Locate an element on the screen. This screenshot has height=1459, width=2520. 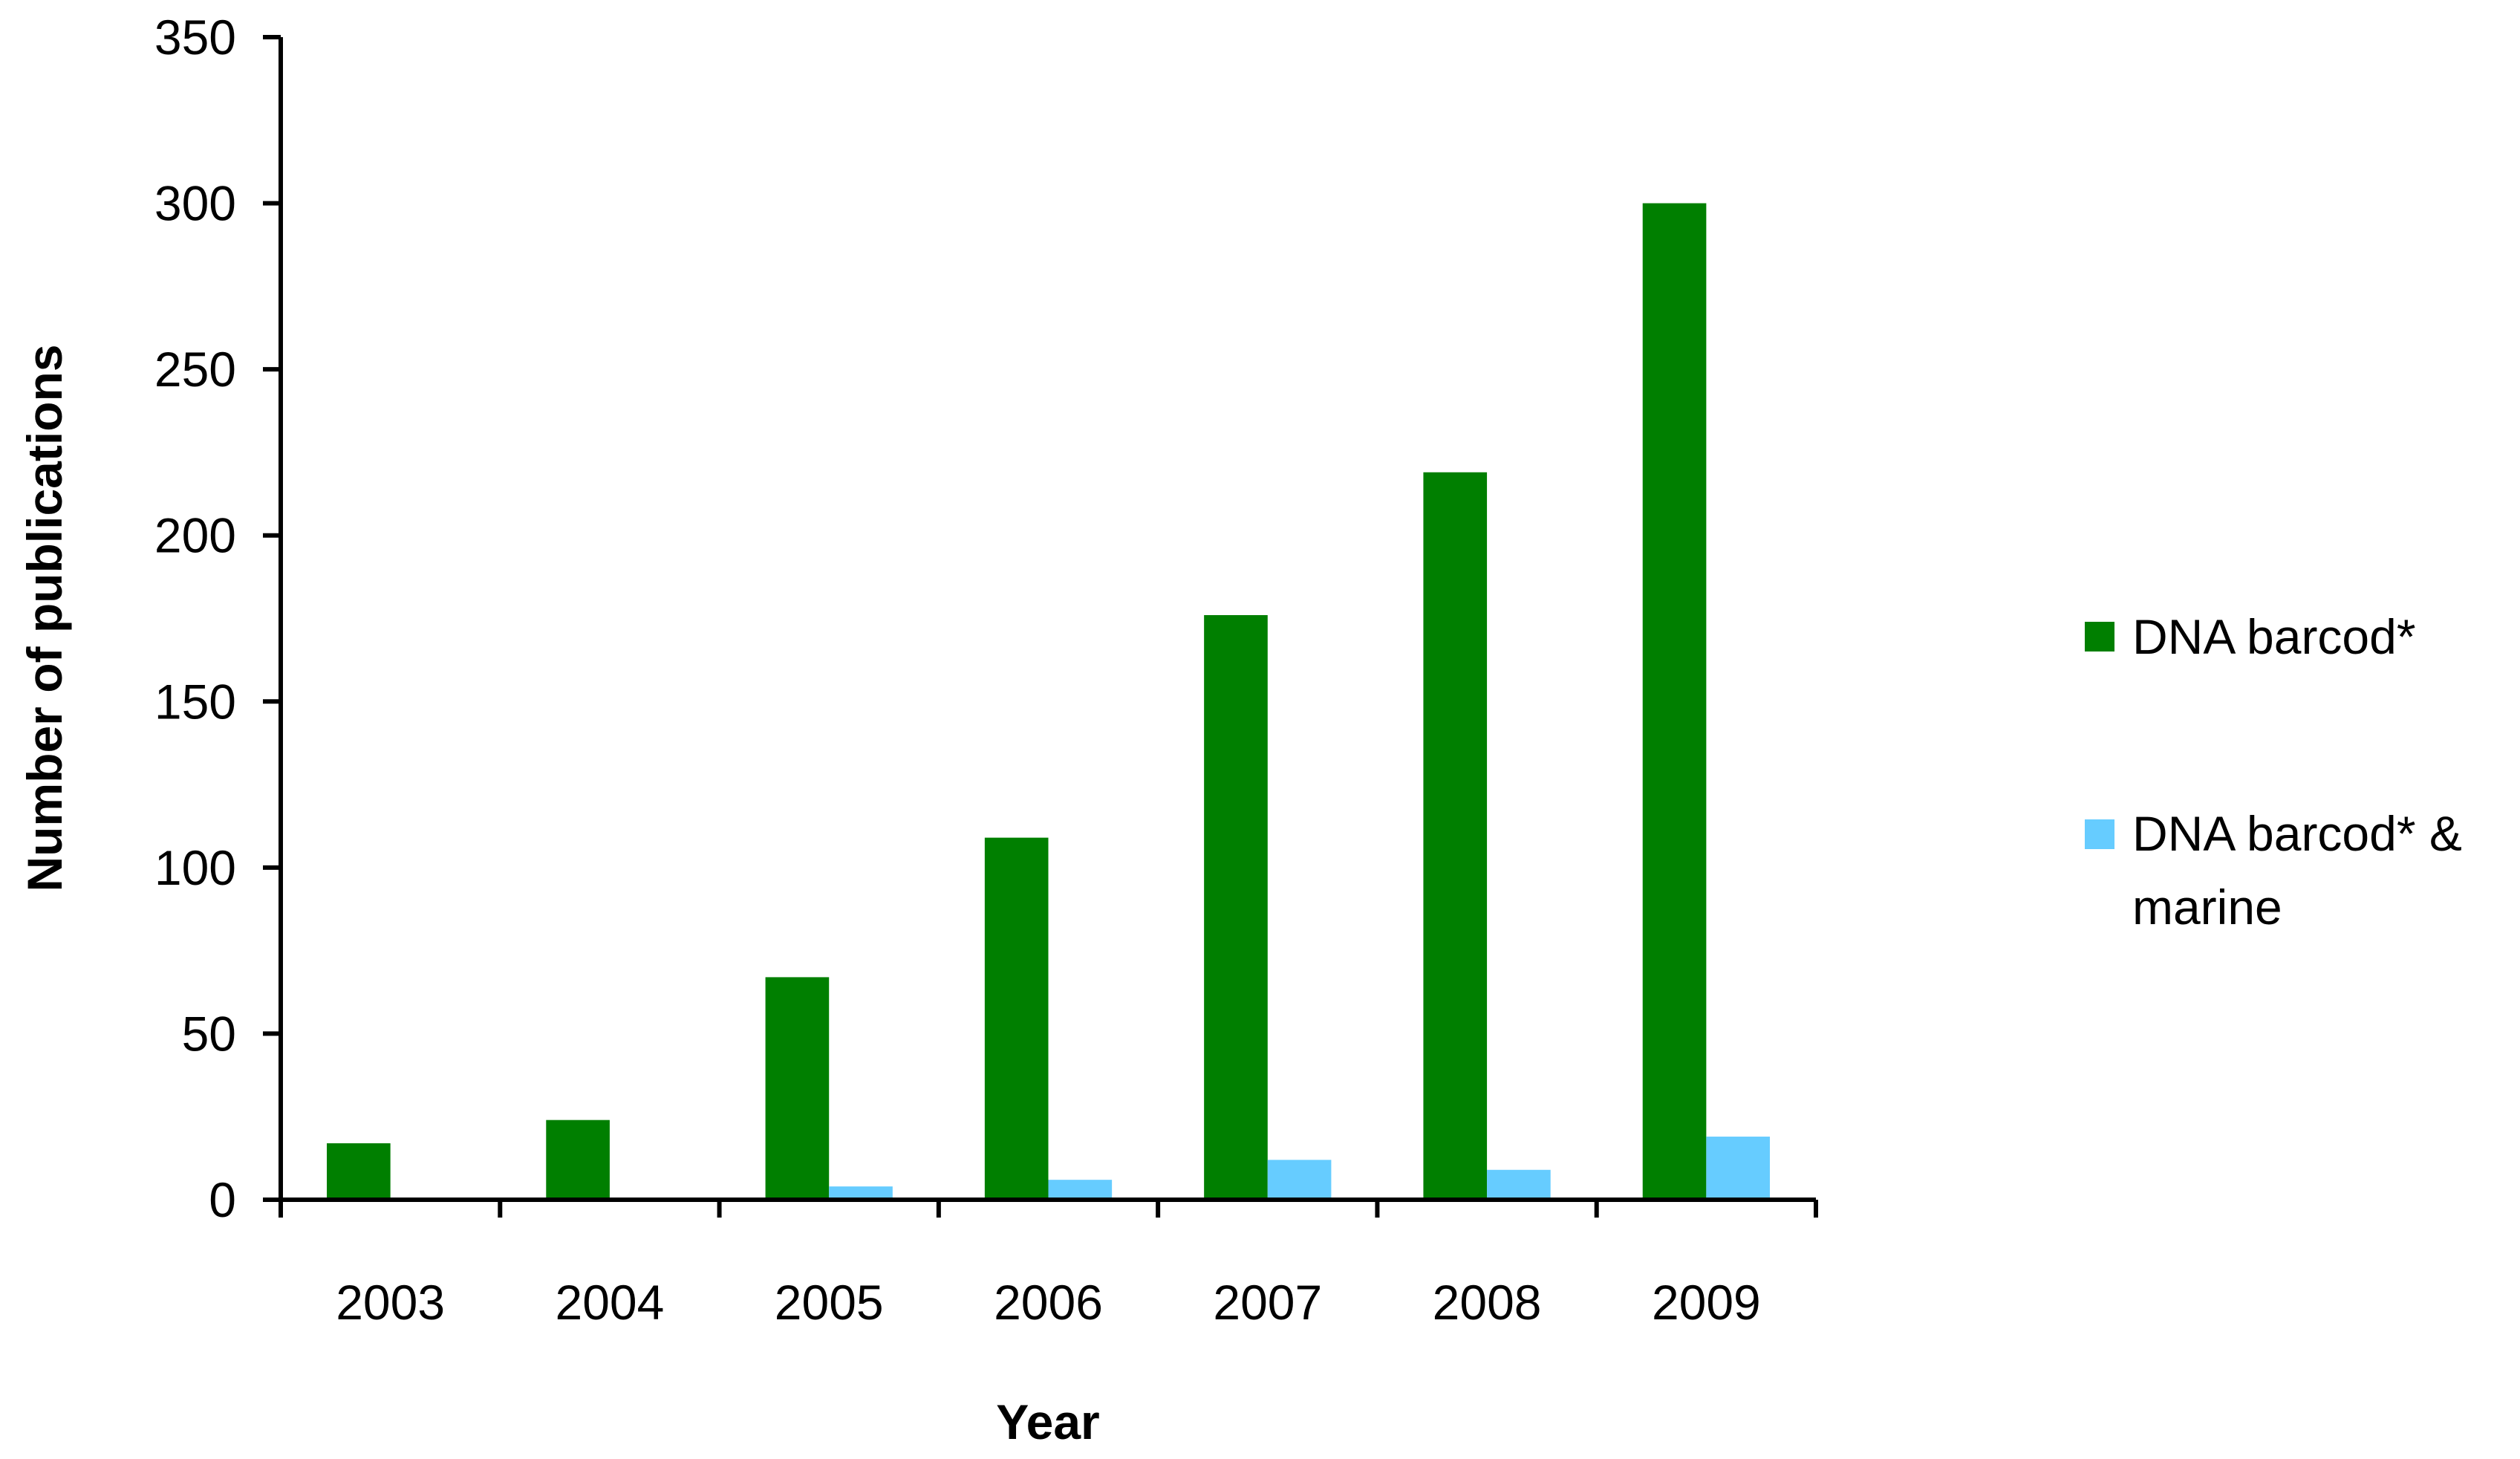
y-ticks: 0 50 100 150 200 250 300 350 is located at coordinates (218, 618).